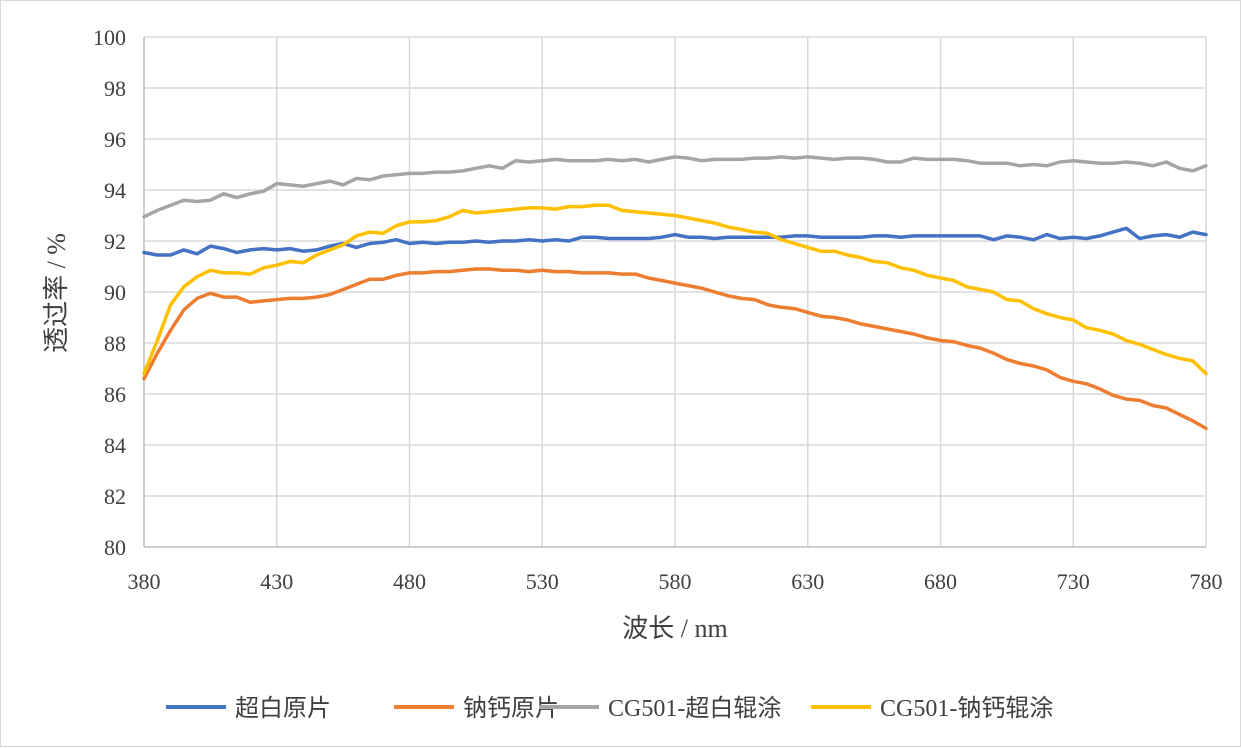 This screenshot has height=748, width=1241. What do you see at coordinates (115, 139) in the screenshot?
I see `y-tick-label: 96` at bounding box center [115, 139].